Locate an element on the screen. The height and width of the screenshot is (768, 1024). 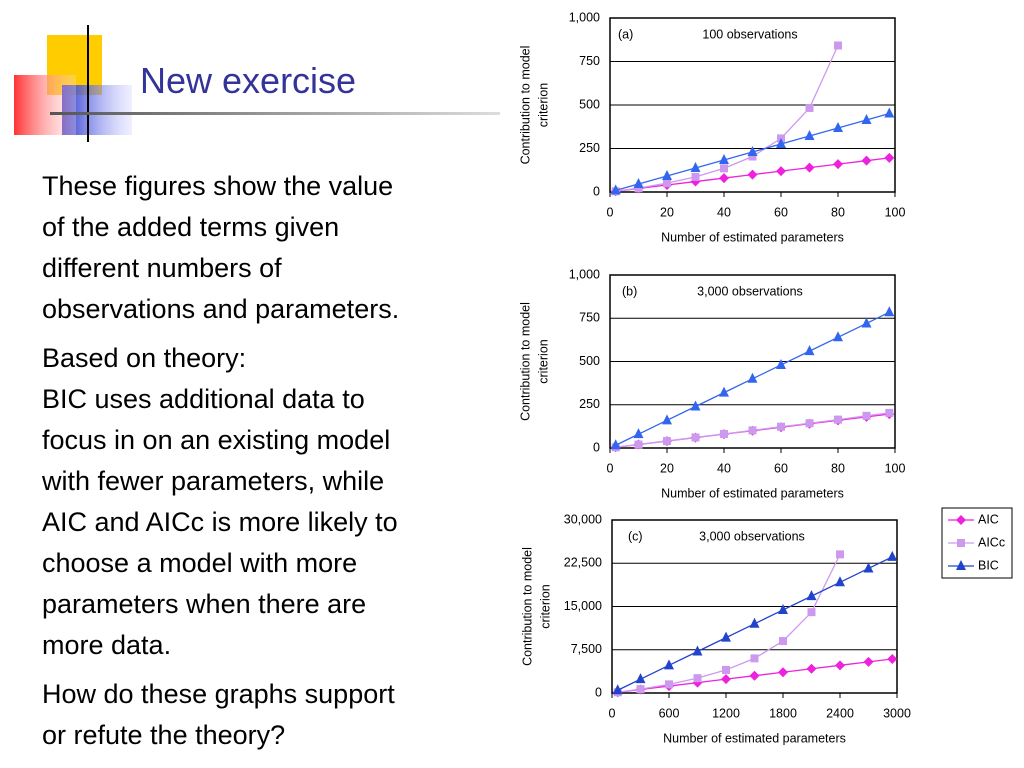
y-tick-label: 7,500 is located at coordinates (586, 649).